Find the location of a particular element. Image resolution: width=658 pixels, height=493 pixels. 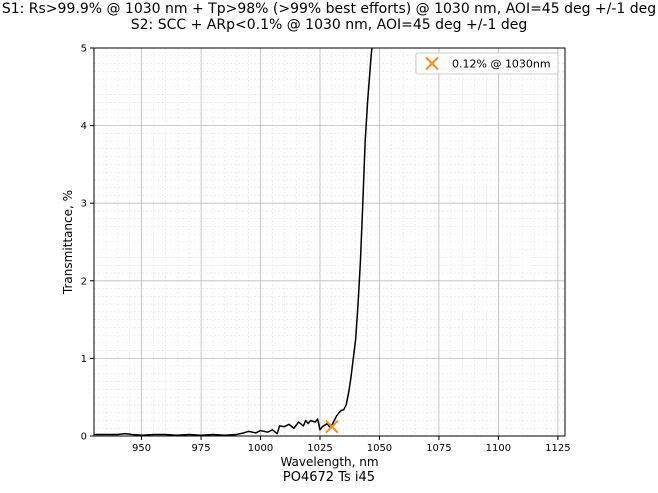

x-tick-label: 1075 is located at coordinates (438, 448).